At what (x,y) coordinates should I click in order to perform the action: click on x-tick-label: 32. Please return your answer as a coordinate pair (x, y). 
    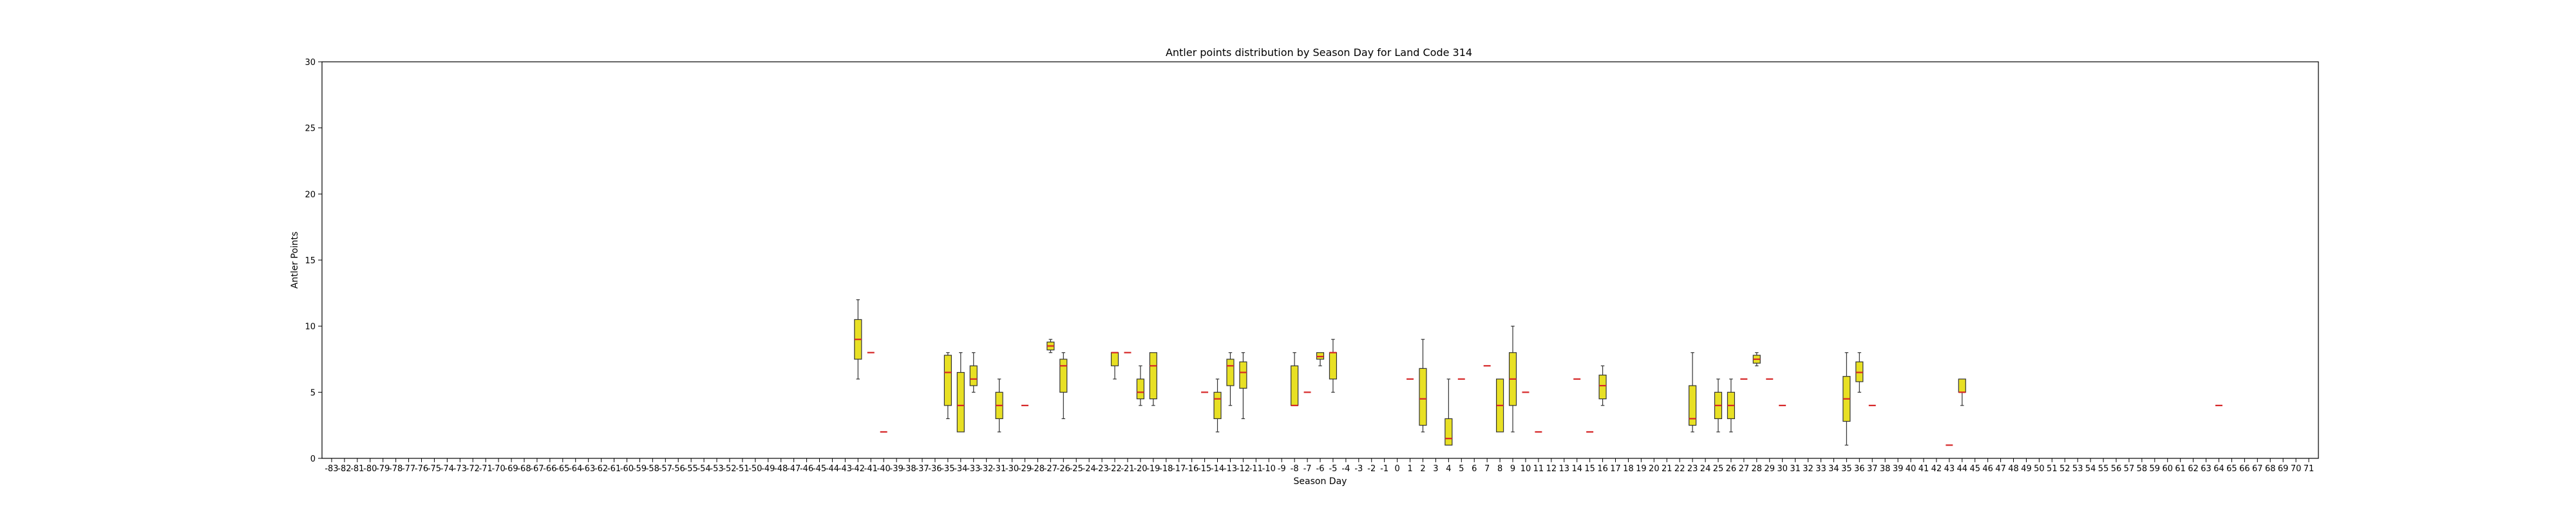
    Looking at the image, I should click on (1808, 469).